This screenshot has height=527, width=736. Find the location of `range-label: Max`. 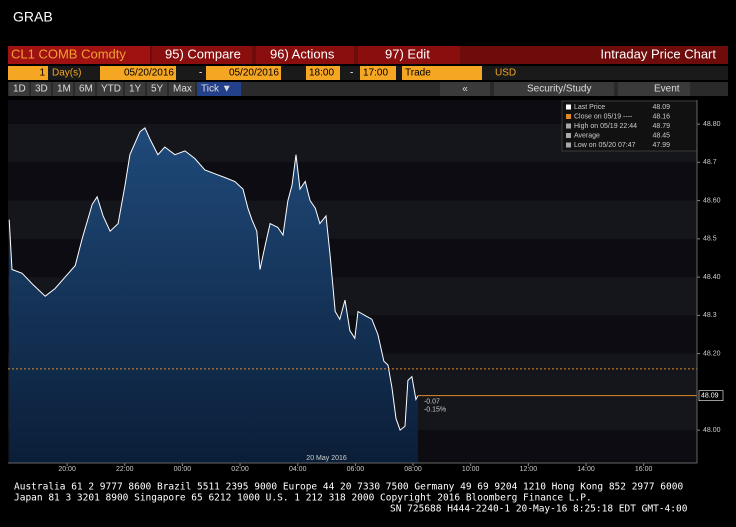

range-label: Max is located at coordinates (182, 89).